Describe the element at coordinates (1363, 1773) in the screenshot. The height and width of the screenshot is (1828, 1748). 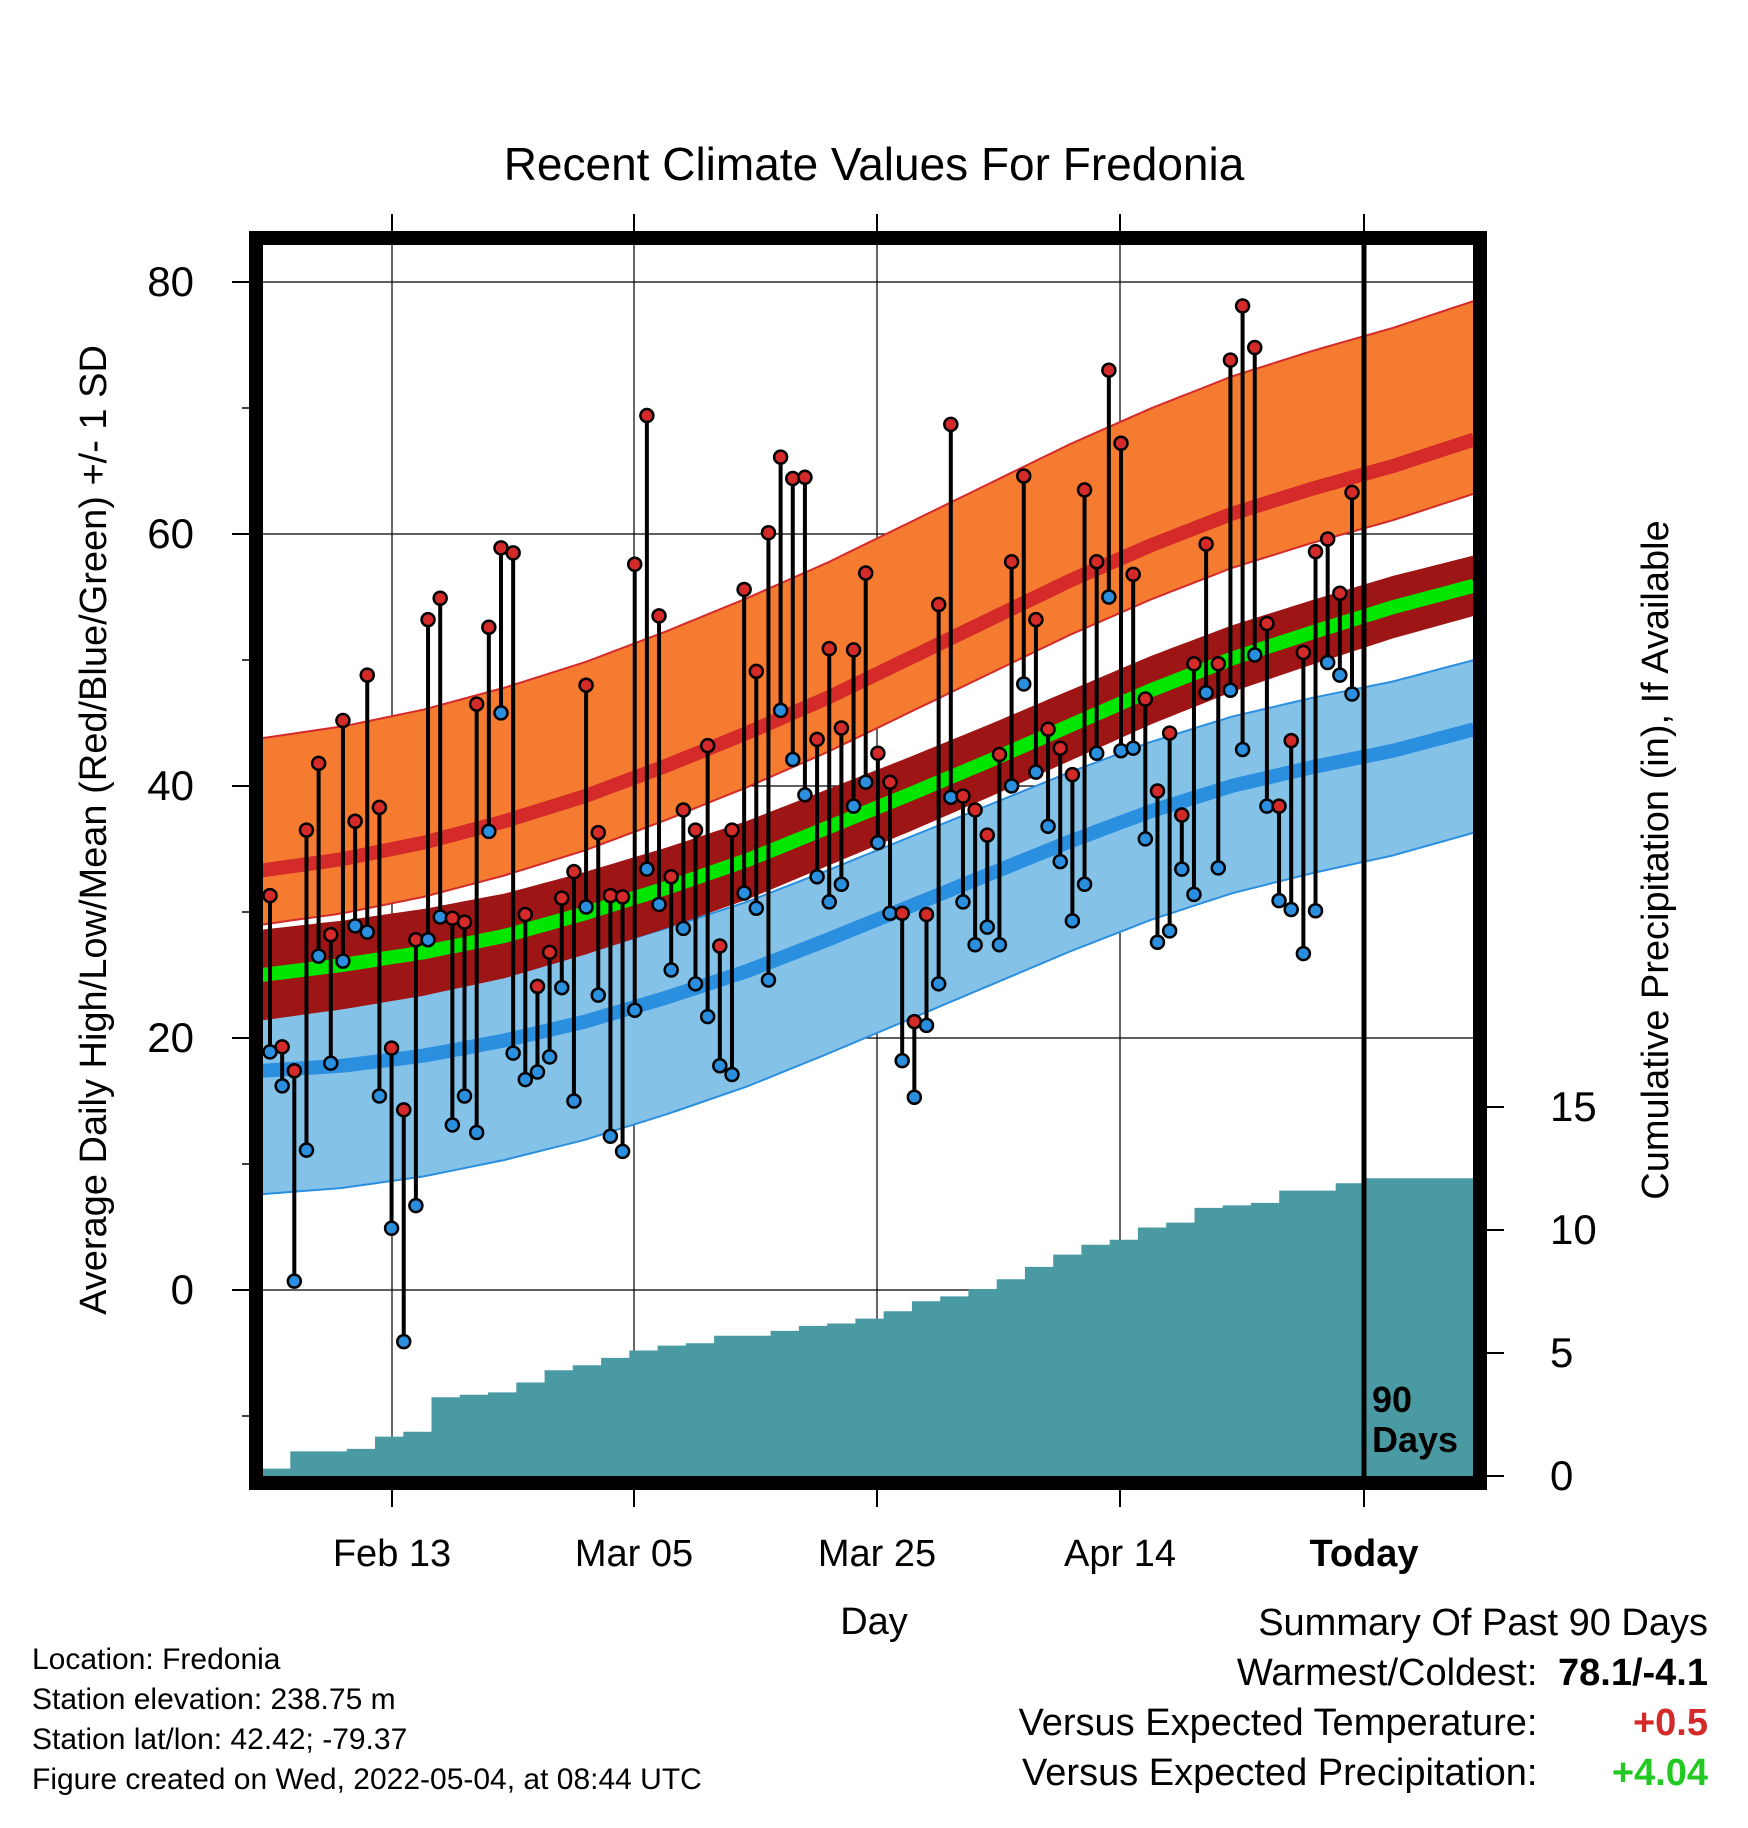
I see `summary-precip-row: Versus Expected Precipitation: +4.04` at that location.